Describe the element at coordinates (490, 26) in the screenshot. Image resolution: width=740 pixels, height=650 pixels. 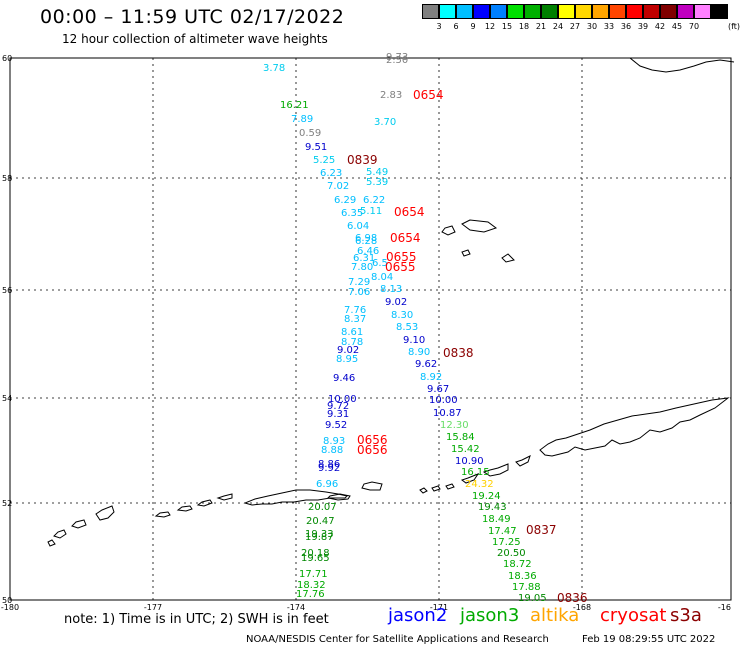
I see `colorbar-label: 12` at that location.